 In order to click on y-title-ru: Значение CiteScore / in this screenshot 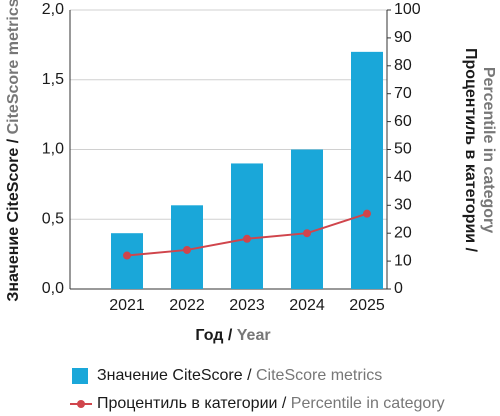, I will do `click(13, 219)`.